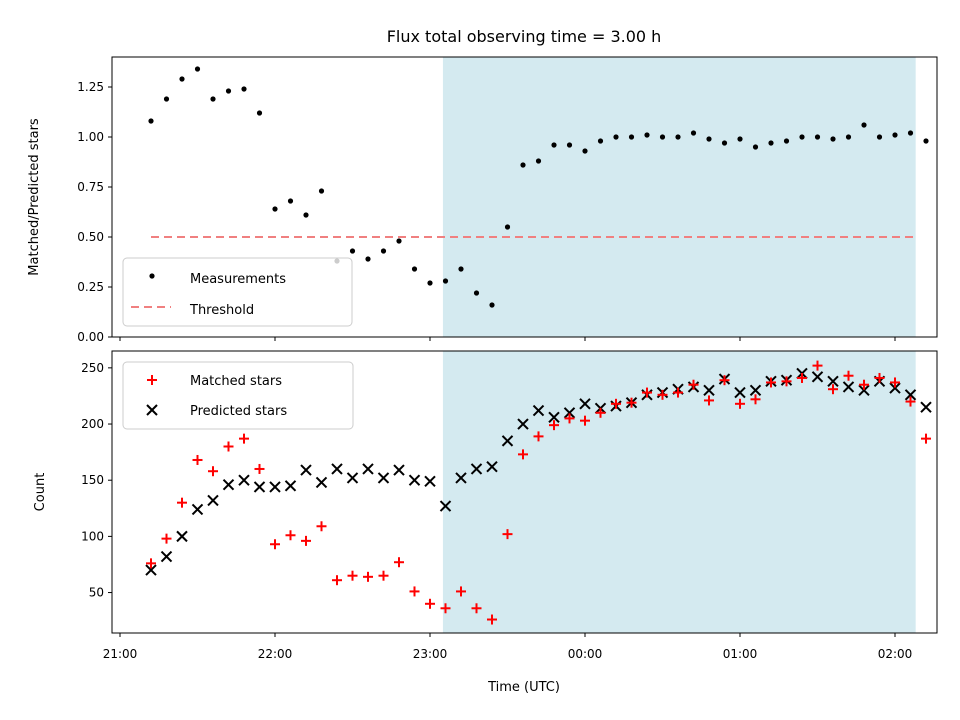 The width and height of the screenshot is (960, 720). I want to click on y-tick-label: 50, so click(96, 593).